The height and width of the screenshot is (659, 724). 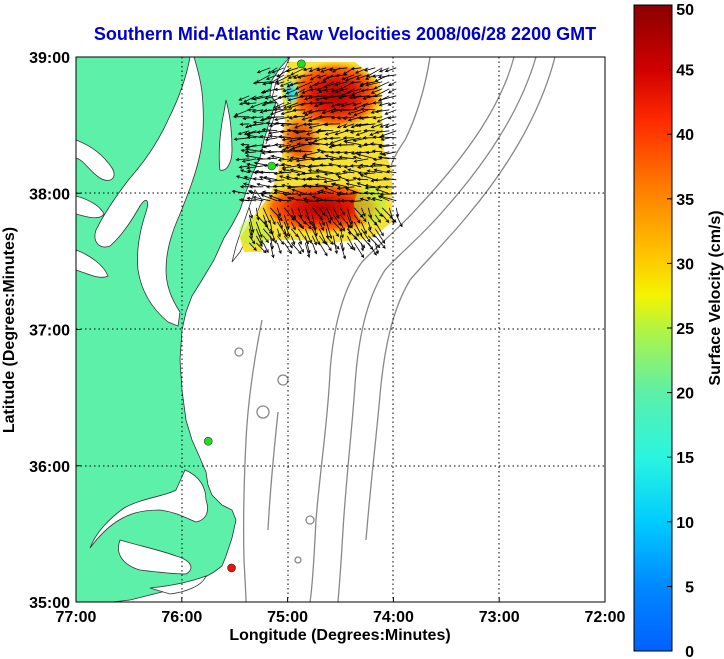 What do you see at coordinates (322, 208) in the screenshot?
I see `velocity-hotspot-south` at bounding box center [322, 208].